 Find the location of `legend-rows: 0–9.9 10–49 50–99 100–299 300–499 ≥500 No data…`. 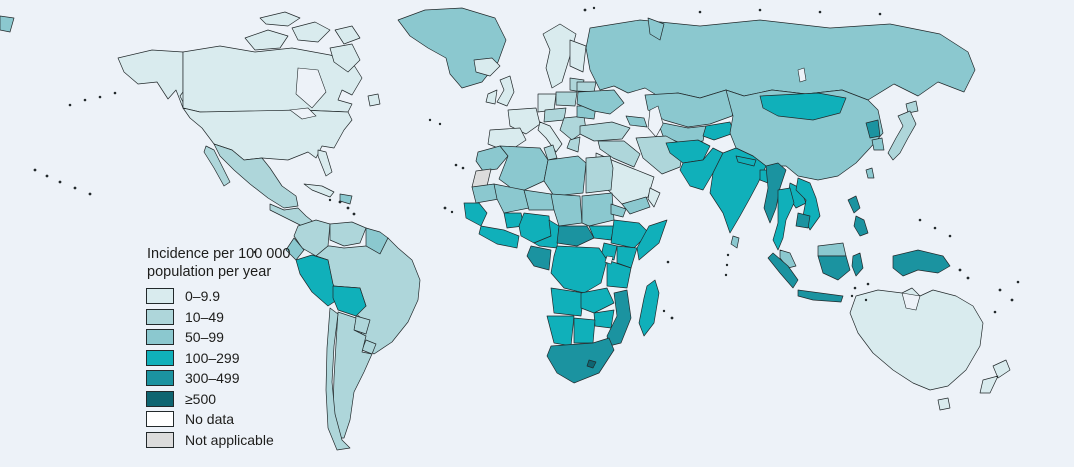

legend-rows: 0–9.9 10–49 50–99 100–299 300–499 ≥500 No data… is located at coordinates (218, 367).